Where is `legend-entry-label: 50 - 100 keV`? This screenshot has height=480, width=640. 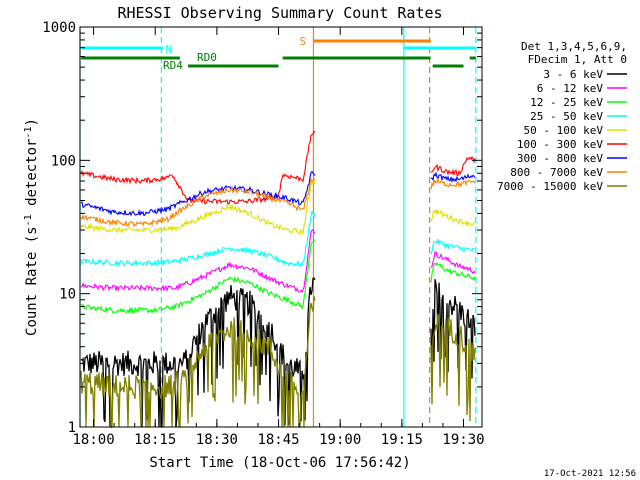
legend-entry-label: 50 - 100 keV is located at coordinates (564, 130).